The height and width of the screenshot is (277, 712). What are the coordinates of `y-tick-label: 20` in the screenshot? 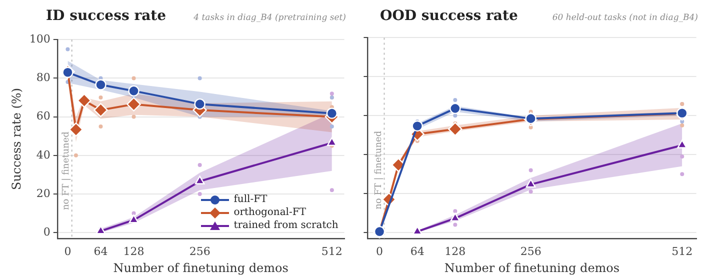 It's located at (43, 193).